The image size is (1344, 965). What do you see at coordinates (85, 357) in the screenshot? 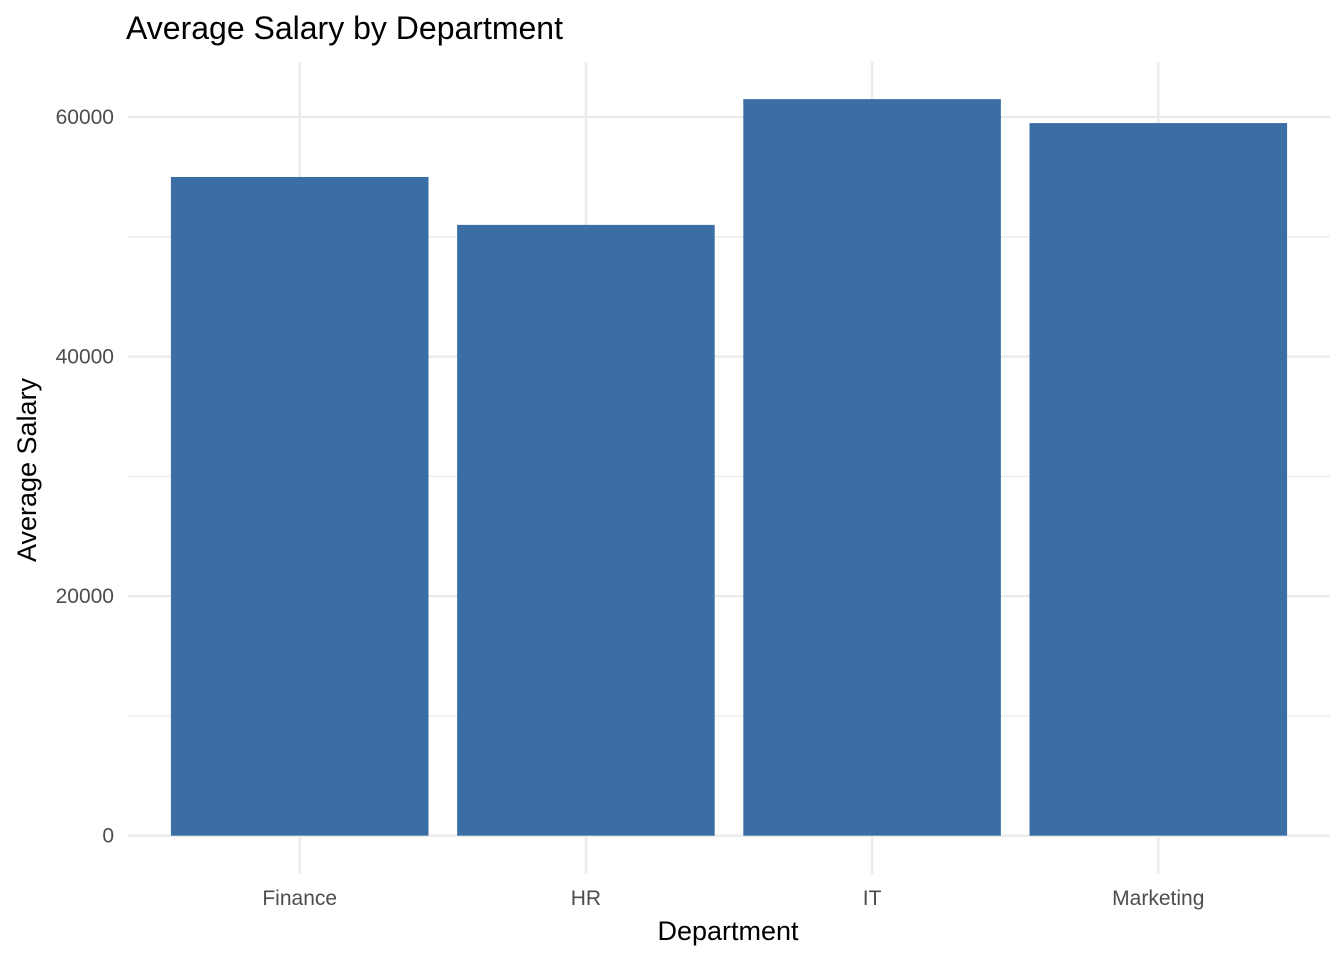
I see `y-tick-label: 40000` at bounding box center [85, 357].